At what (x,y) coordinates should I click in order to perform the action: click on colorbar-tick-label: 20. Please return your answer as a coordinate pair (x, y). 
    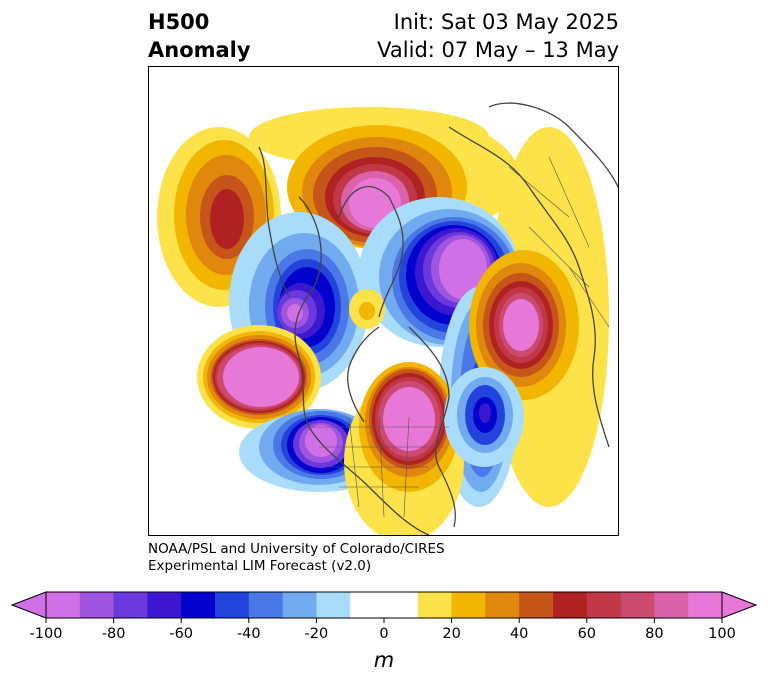
    Looking at the image, I should click on (451, 634).